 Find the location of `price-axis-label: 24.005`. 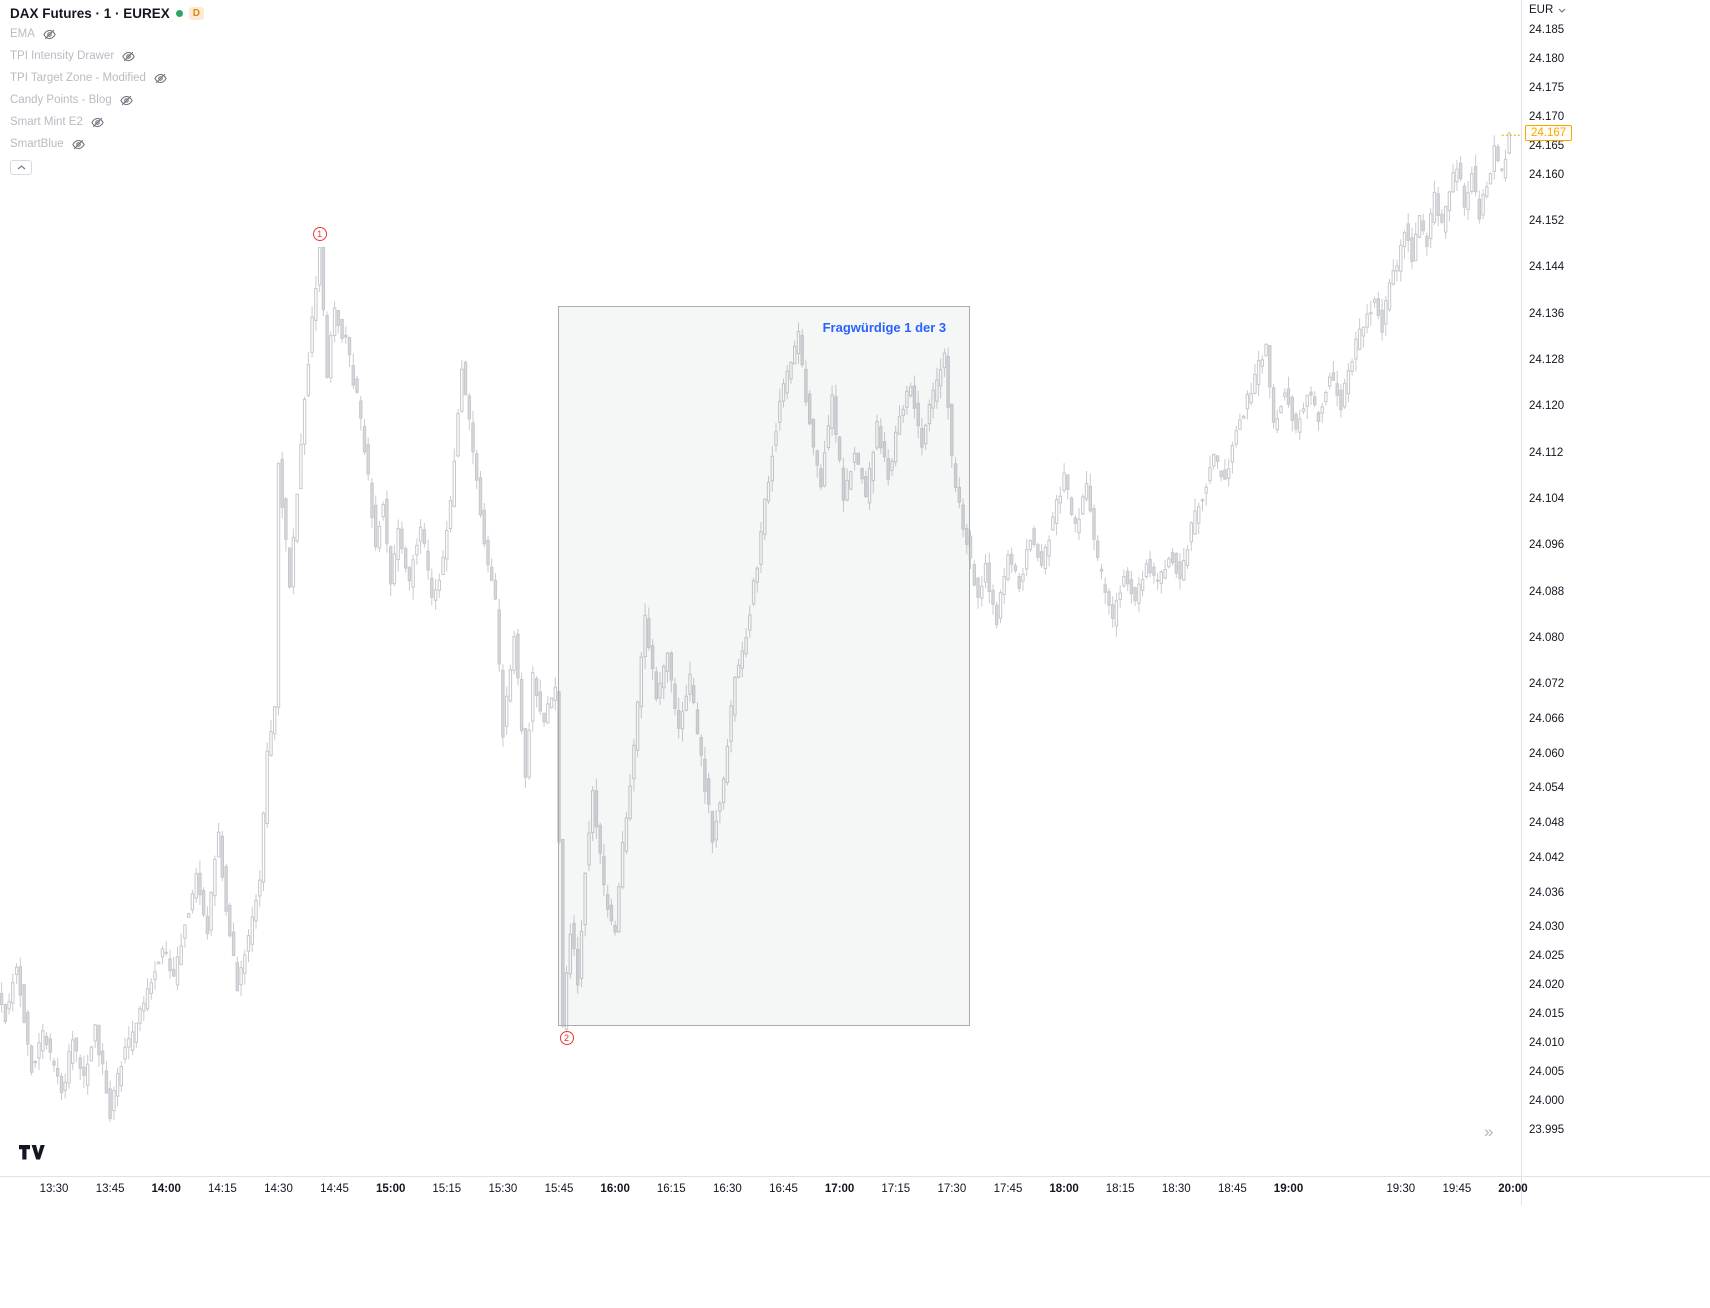

price-axis-label: 24.005 is located at coordinates (1547, 1072).